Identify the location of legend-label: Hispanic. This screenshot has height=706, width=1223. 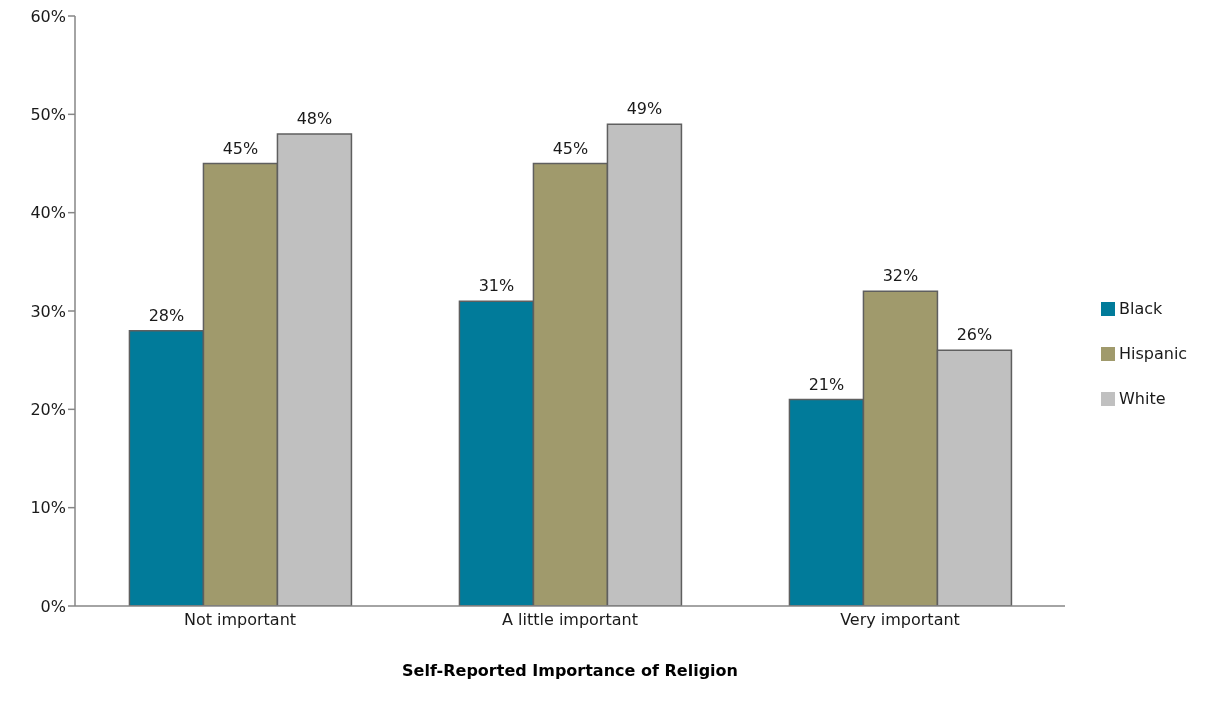
(1153, 353).